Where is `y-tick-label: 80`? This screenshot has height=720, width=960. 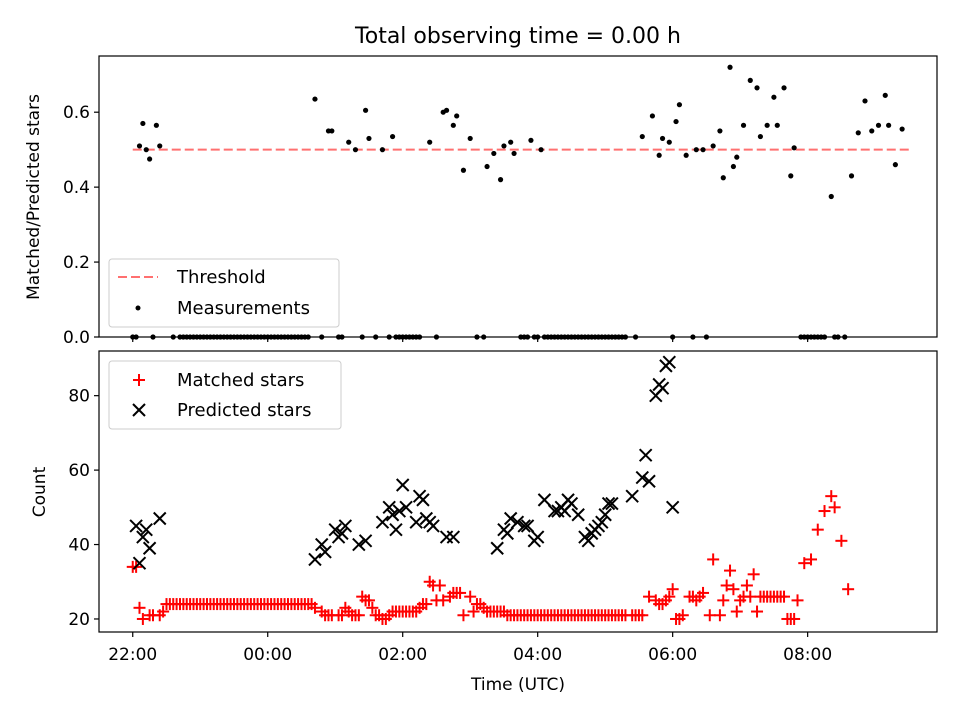
y-tick-label: 80 is located at coordinates (79, 397).